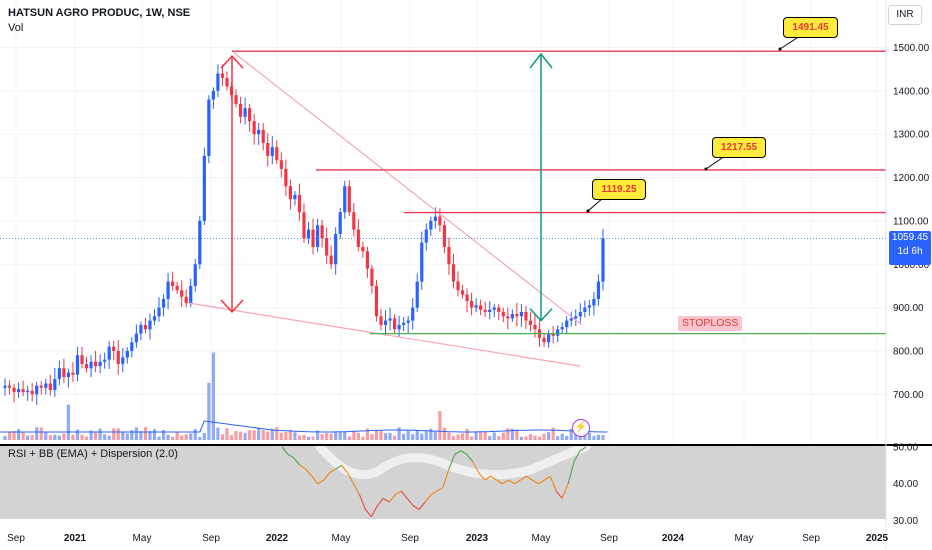  What do you see at coordinates (142, 538) in the screenshot?
I see `time-tick-label: May` at bounding box center [142, 538].